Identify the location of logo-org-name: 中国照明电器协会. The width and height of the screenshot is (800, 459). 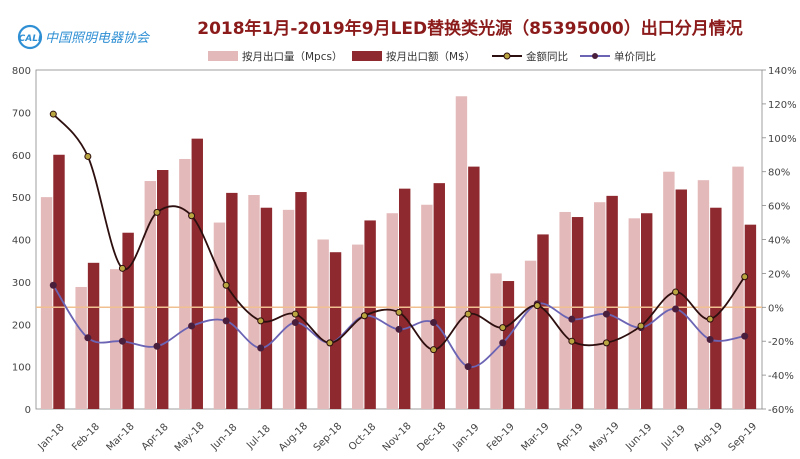
(98, 38).